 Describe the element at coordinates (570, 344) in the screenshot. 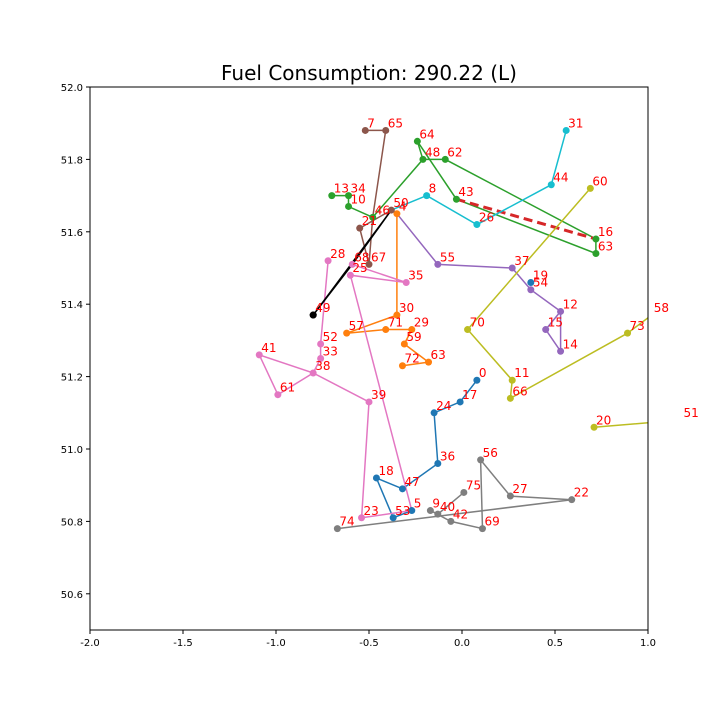

I see `node-label-14: 14` at that location.